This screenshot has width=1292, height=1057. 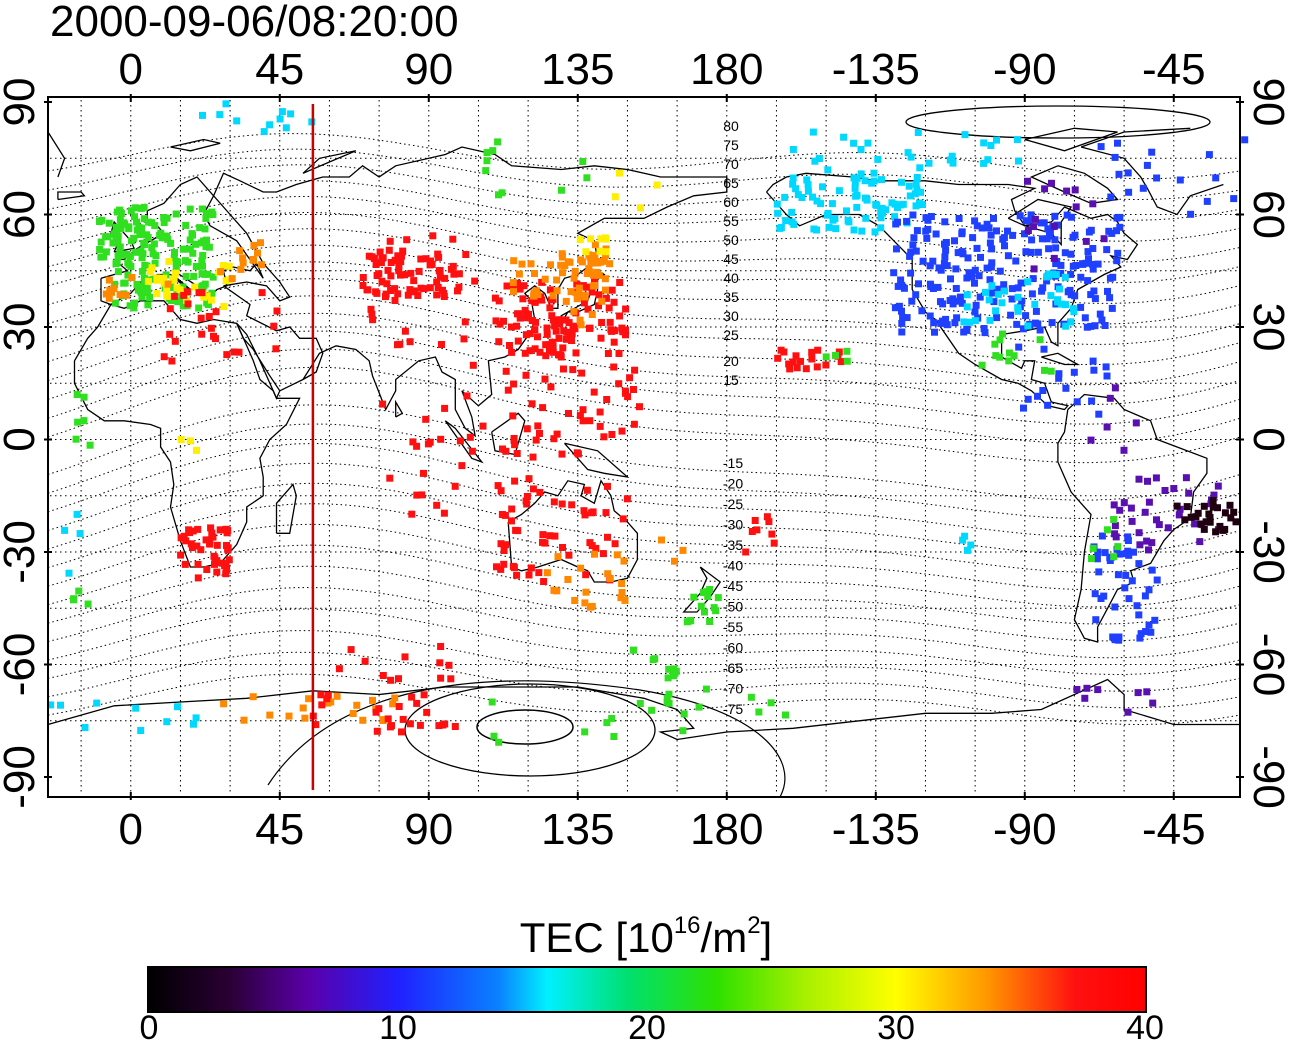 I want to click on tick-right, so click(x=1240, y=552).